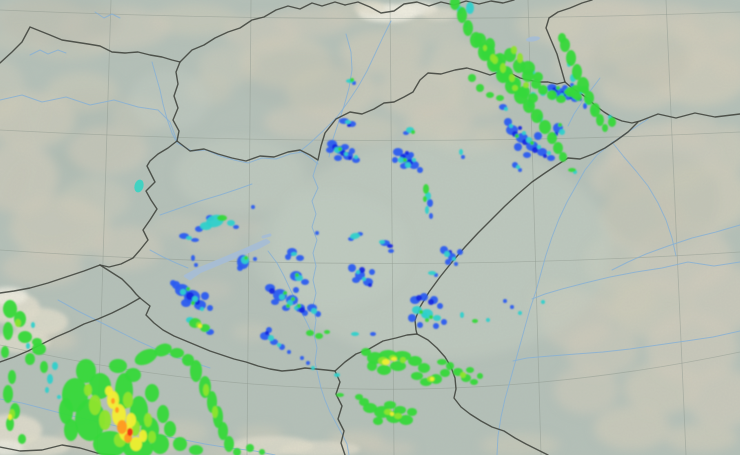  Describe the element at coordinates (376, 352) in the screenshot. I see `border-hu-srb` at that location.